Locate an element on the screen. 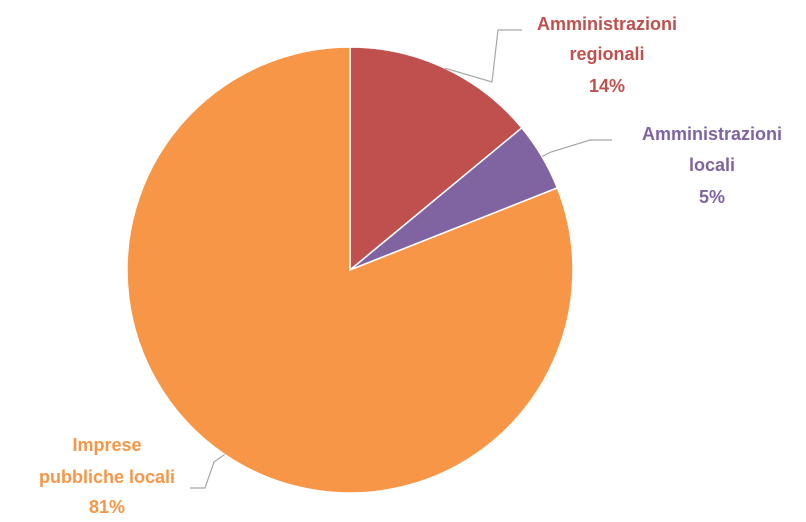  leader-line-locali is located at coordinates (576, 148).